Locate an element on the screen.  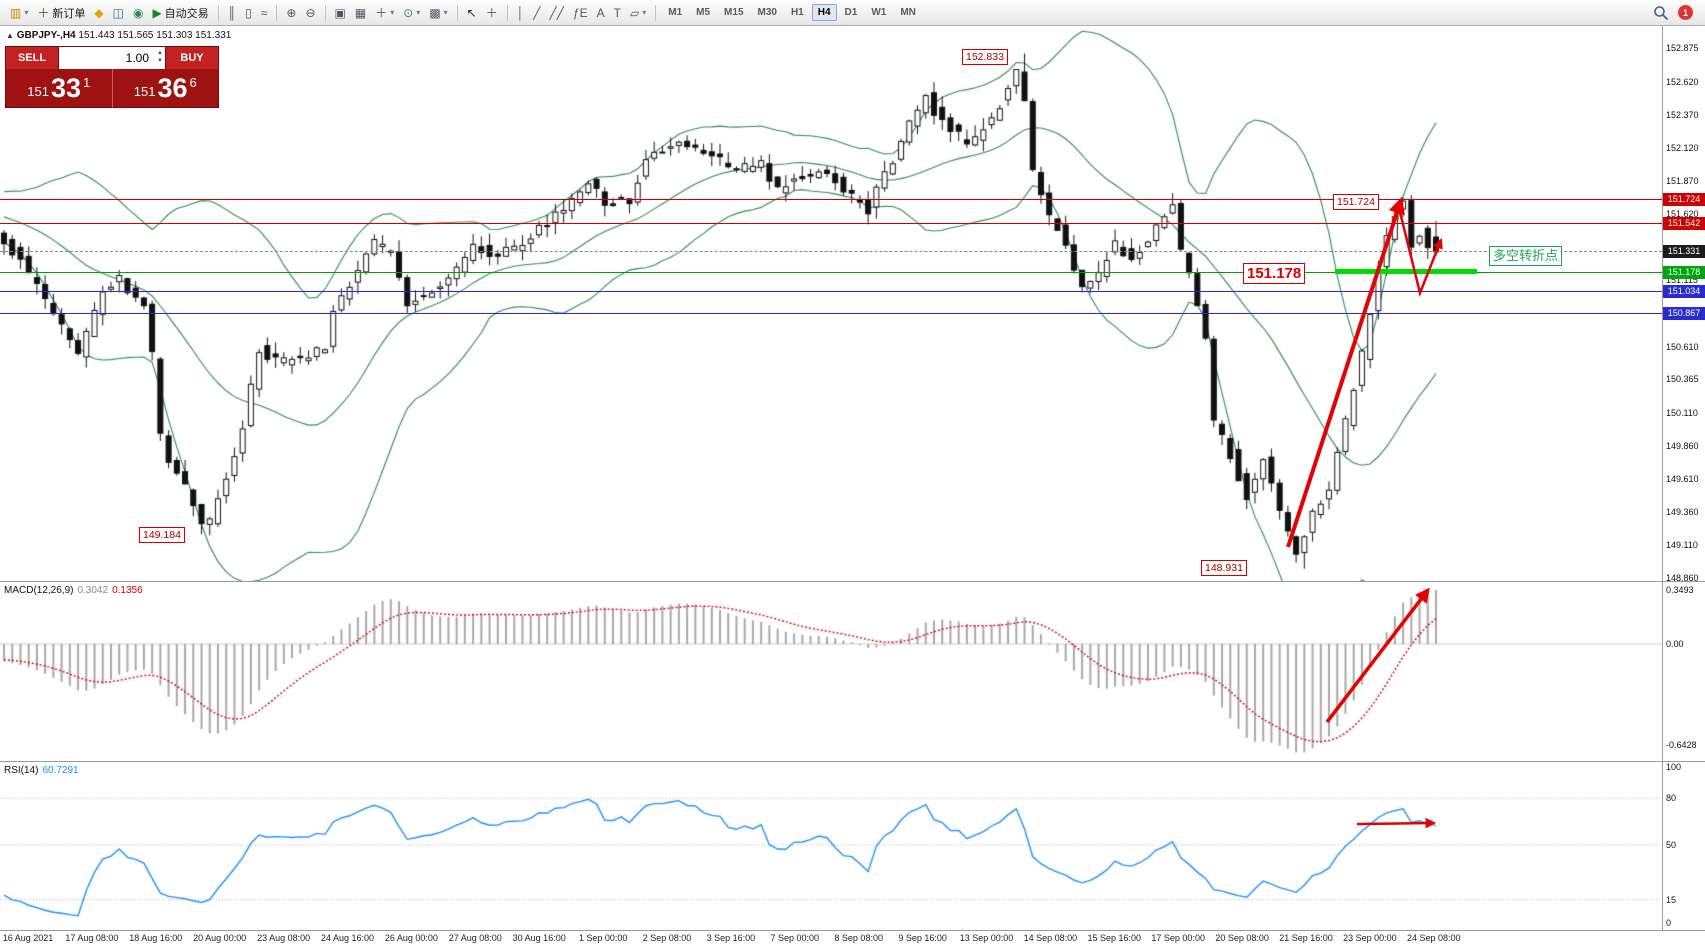
shapes-button: ▱ ▾ is located at coordinates (638, 13).